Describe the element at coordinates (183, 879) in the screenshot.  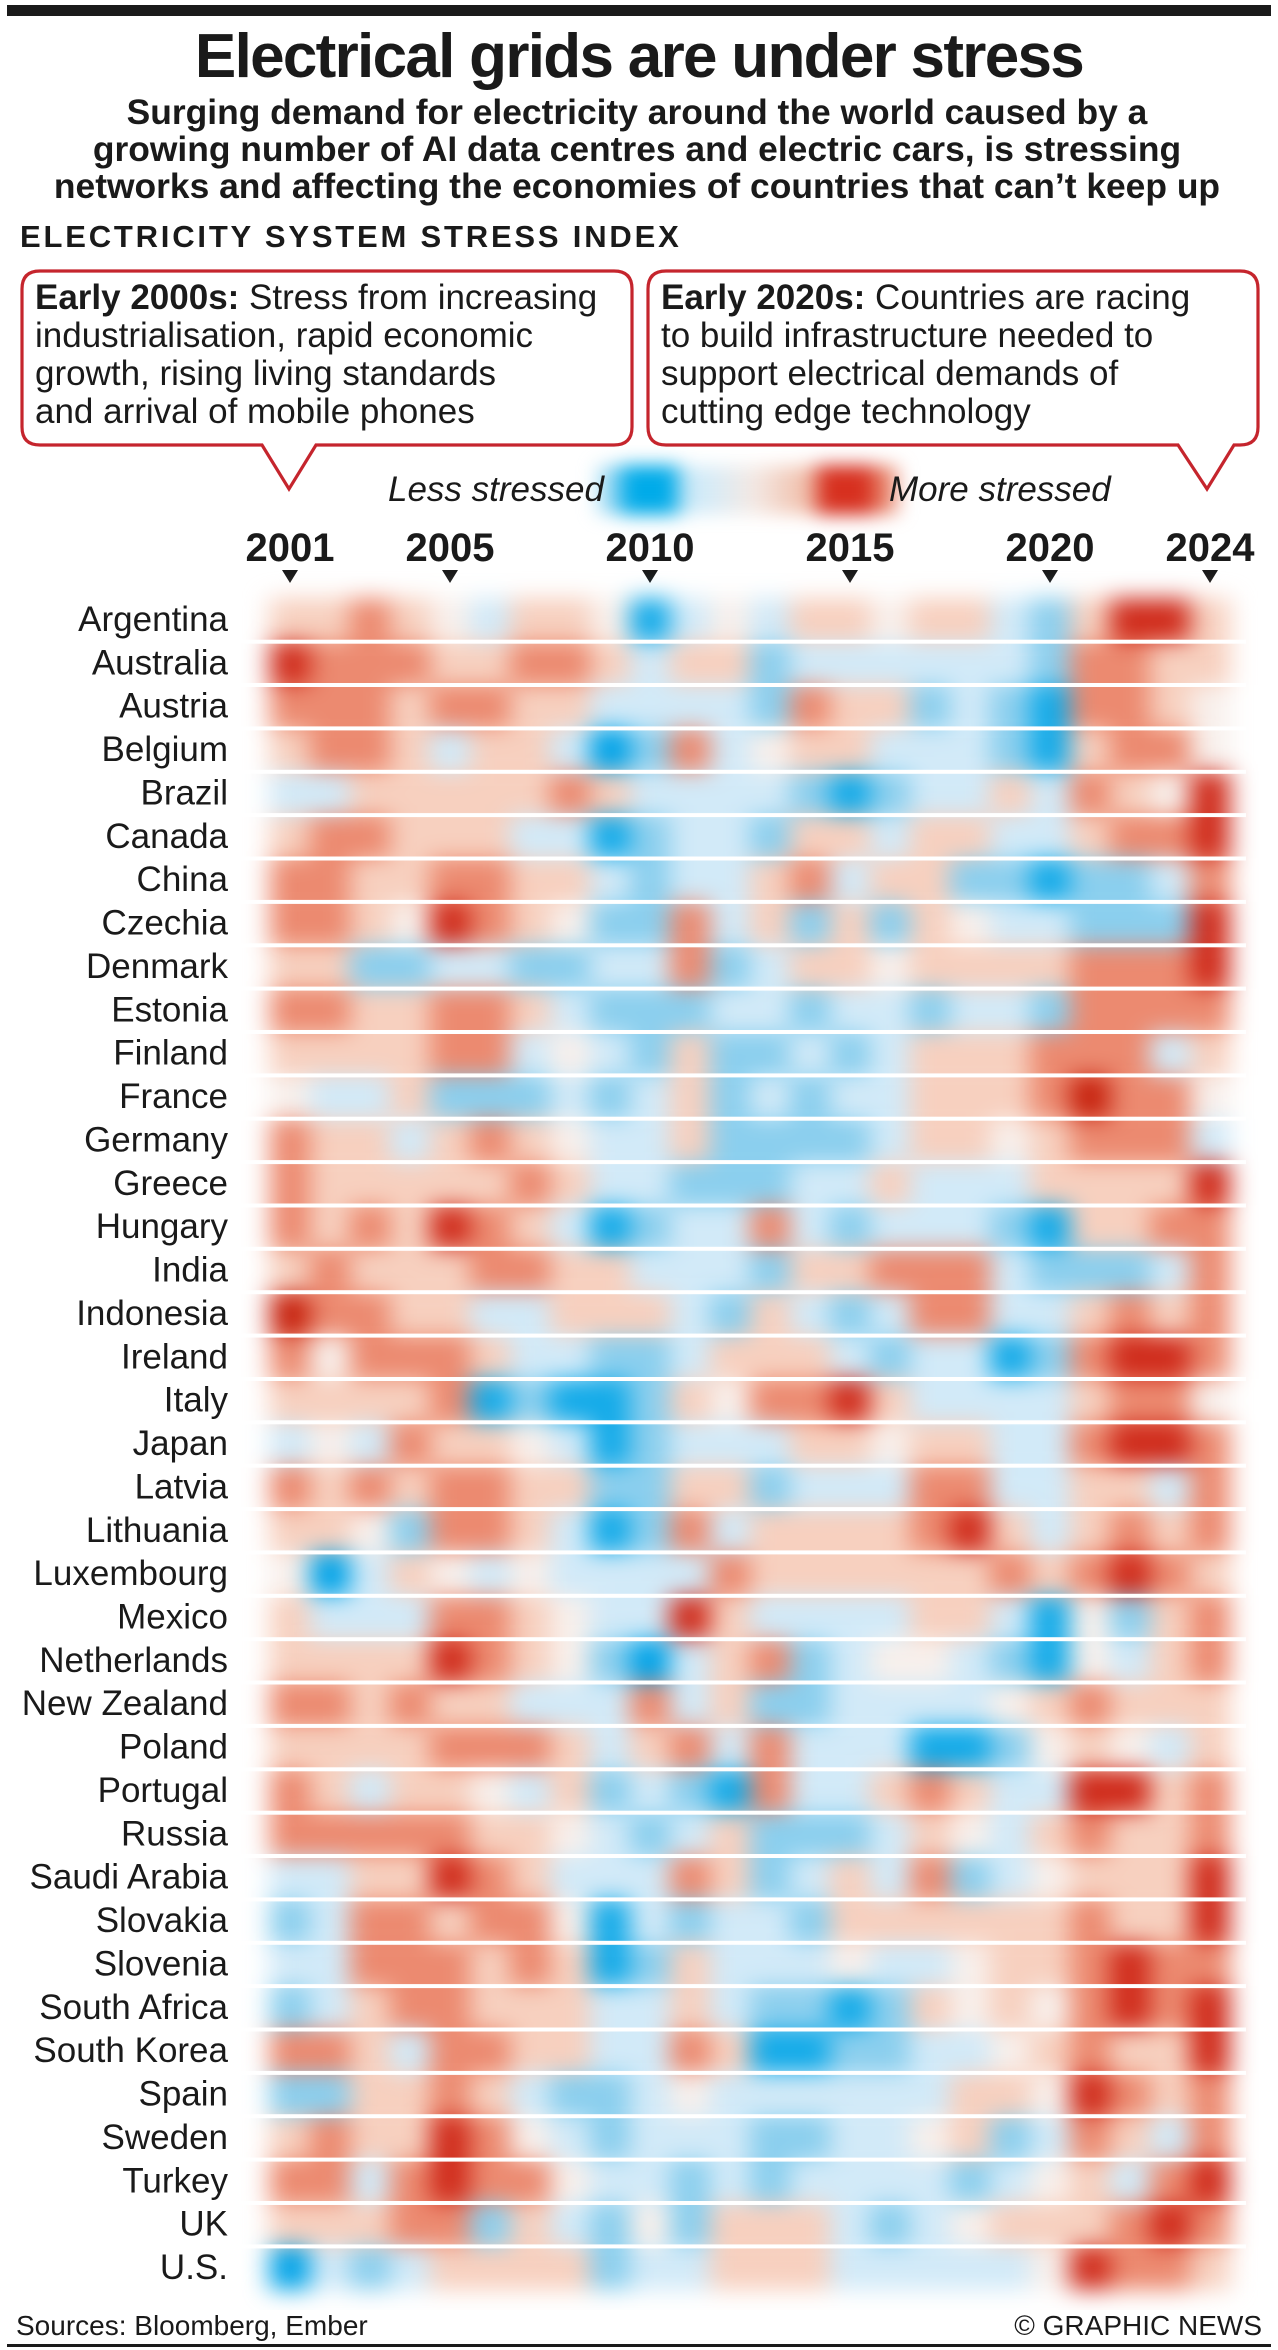
I see `svg-text: China` at that location.